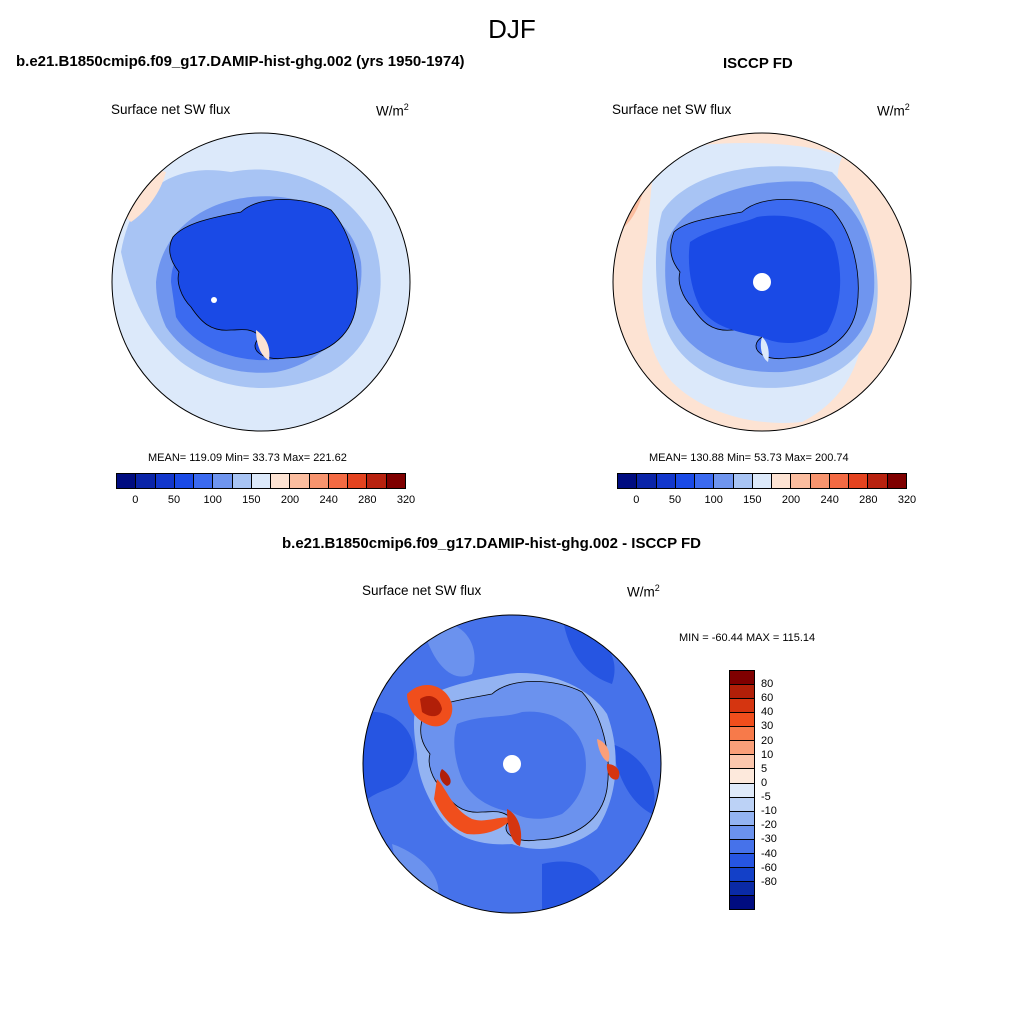 This screenshot has width=1024, height=1024. Describe the element at coordinates (367, 500) in the screenshot. I see `model-colorbar-tick: 280` at that location.